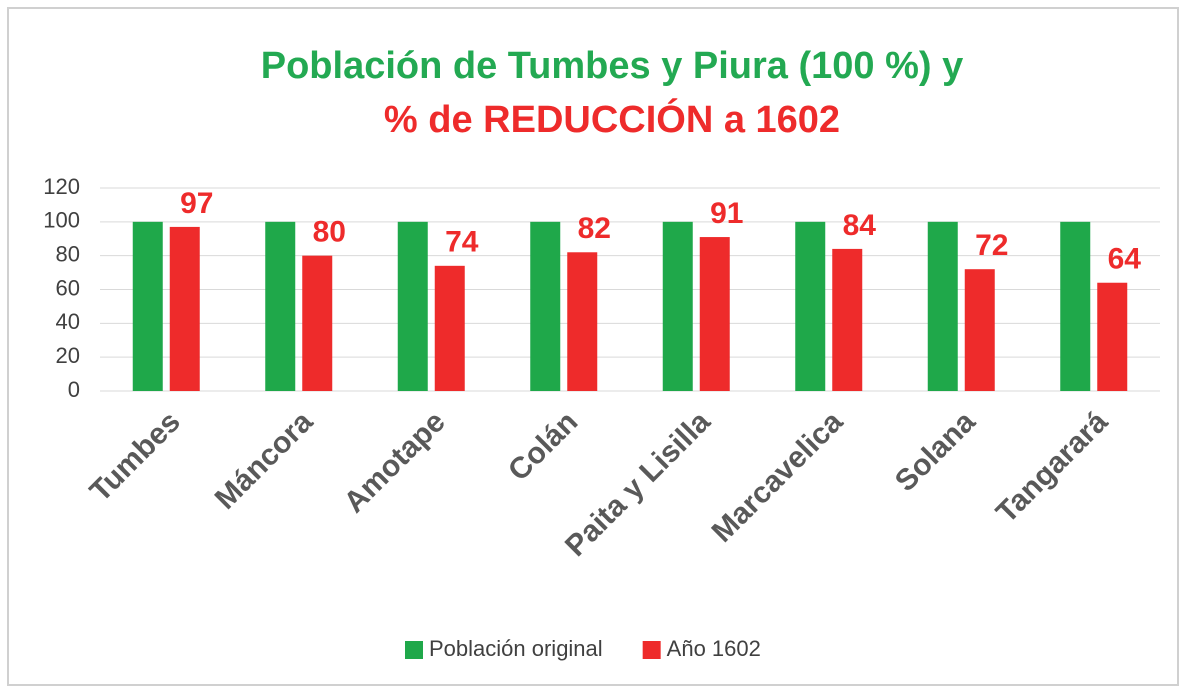  What do you see at coordinates (74, 389) in the screenshot?
I see `y-tick-label: 0` at bounding box center [74, 389].